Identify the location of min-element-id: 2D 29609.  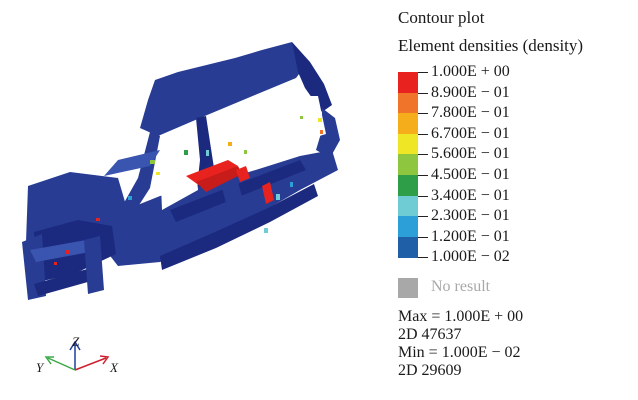
(430, 370).